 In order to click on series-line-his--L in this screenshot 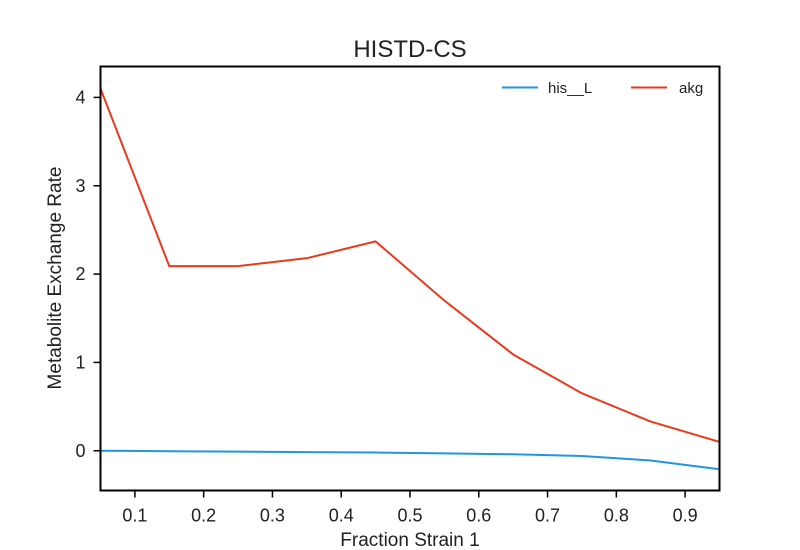, I will do `click(410, 460)`.